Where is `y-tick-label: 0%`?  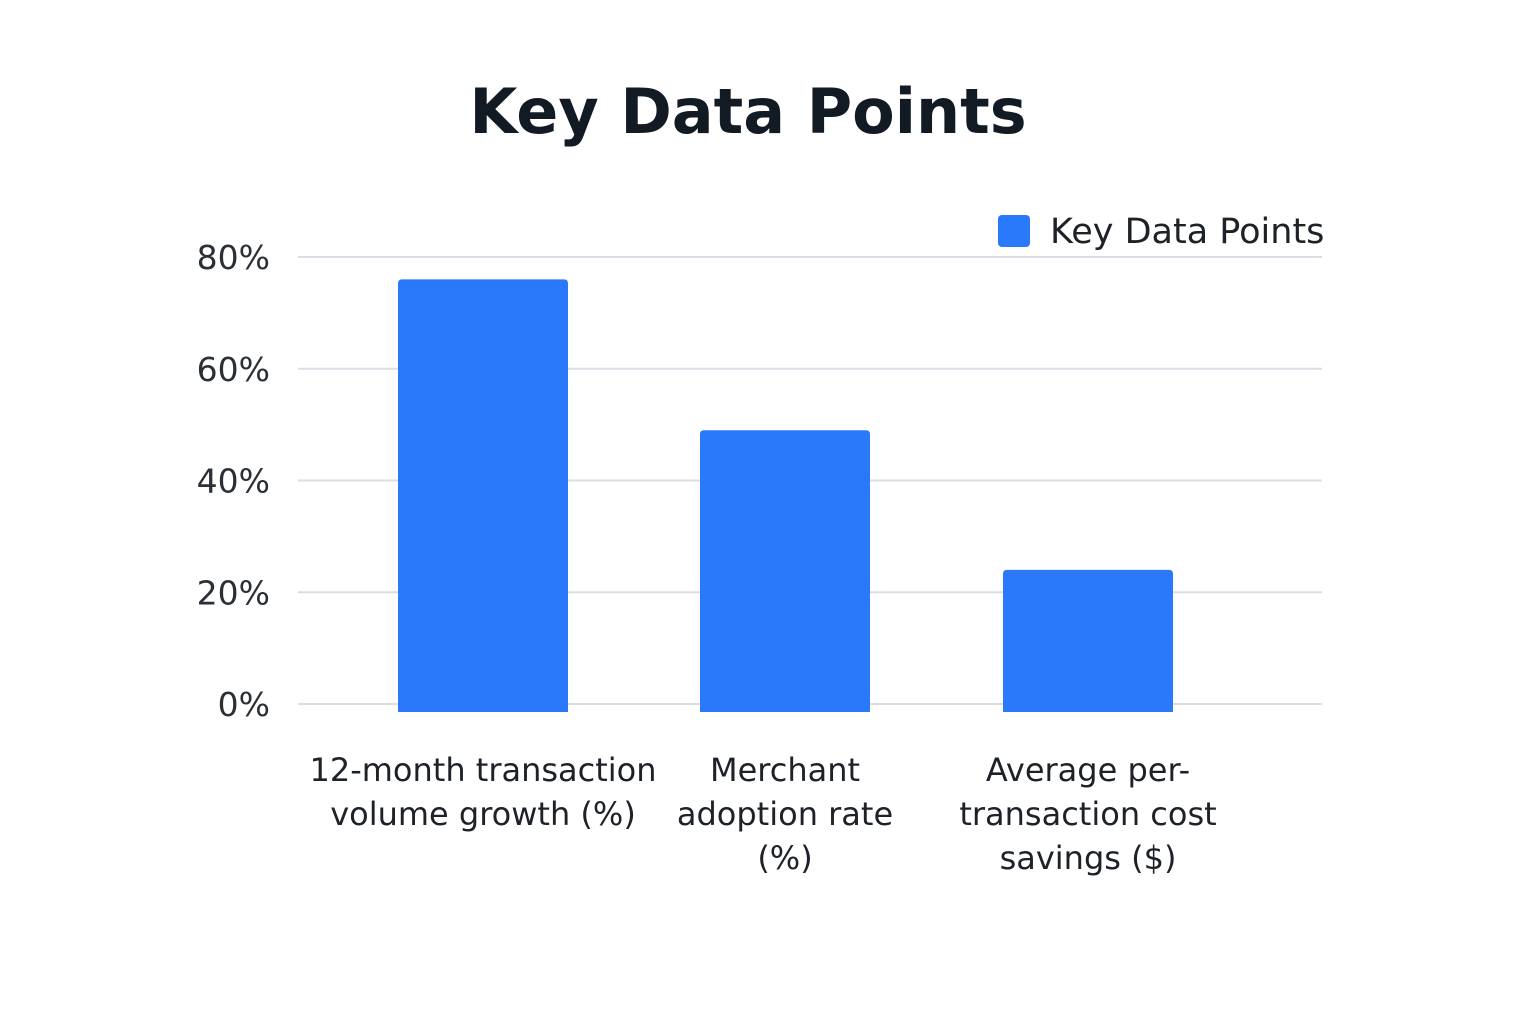
y-tick-label: 0% is located at coordinates (244, 704).